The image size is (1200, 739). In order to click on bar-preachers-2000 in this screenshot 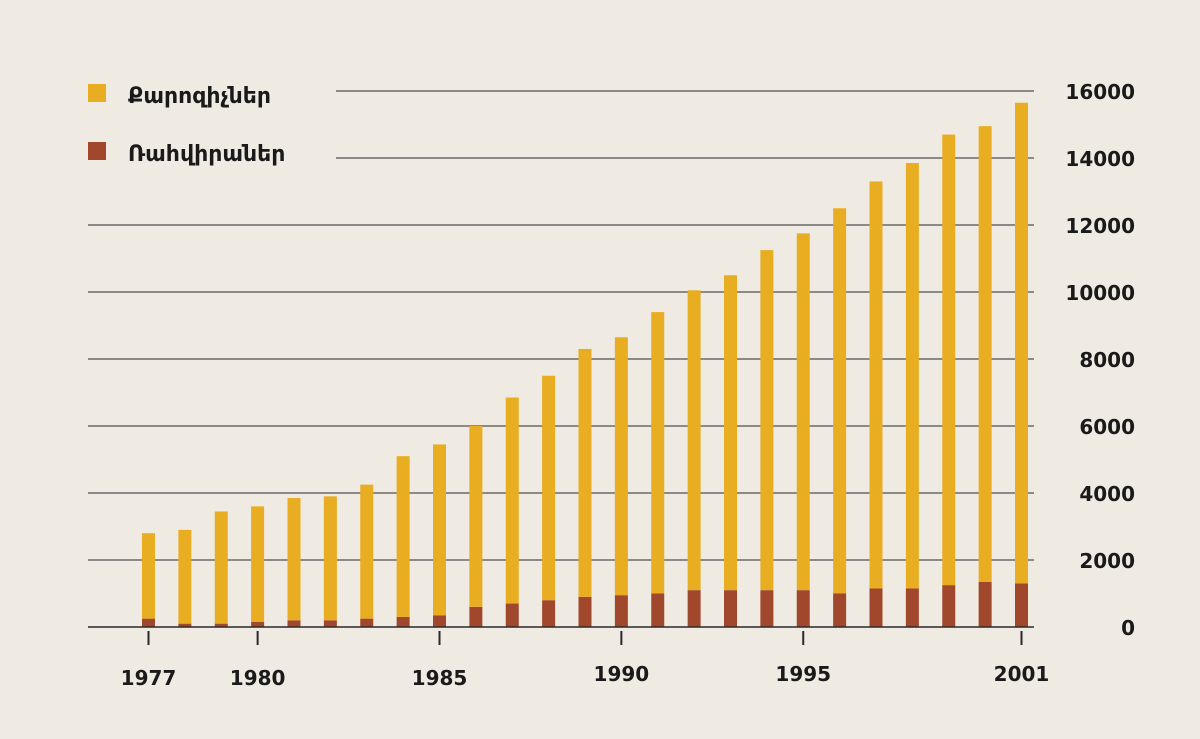, I will do `click(985, 354)`.